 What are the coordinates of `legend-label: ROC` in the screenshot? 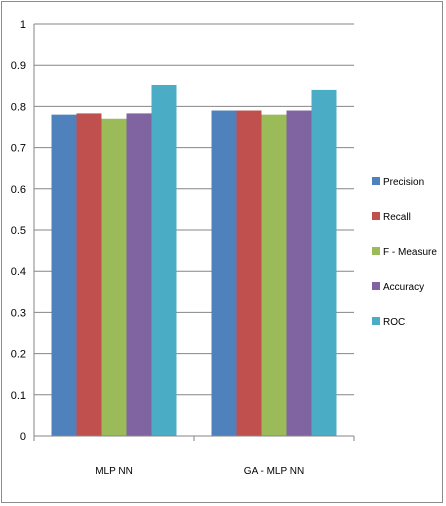 It's located at (394, 322).